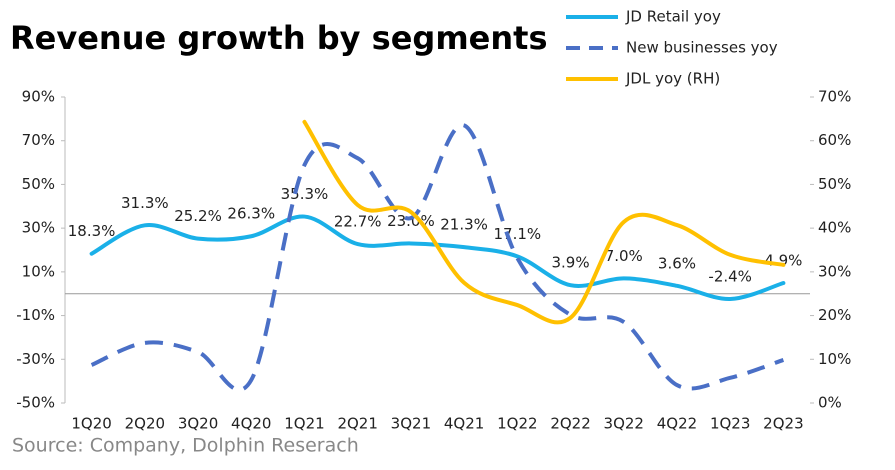  Describe the element at coordinates (677, 424) in the screenshot. I see `x-tick-label: 4Q22` at that location.